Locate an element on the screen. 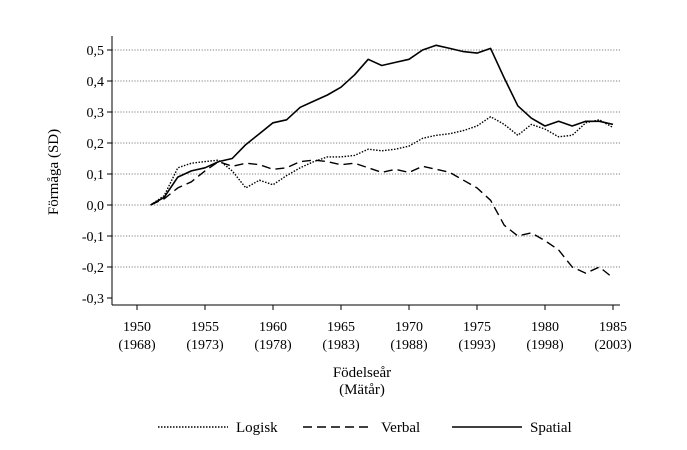 This screenshot has width=687, height=450. x-tick-sublabel: (1988) is located at coordinates (409, 345).